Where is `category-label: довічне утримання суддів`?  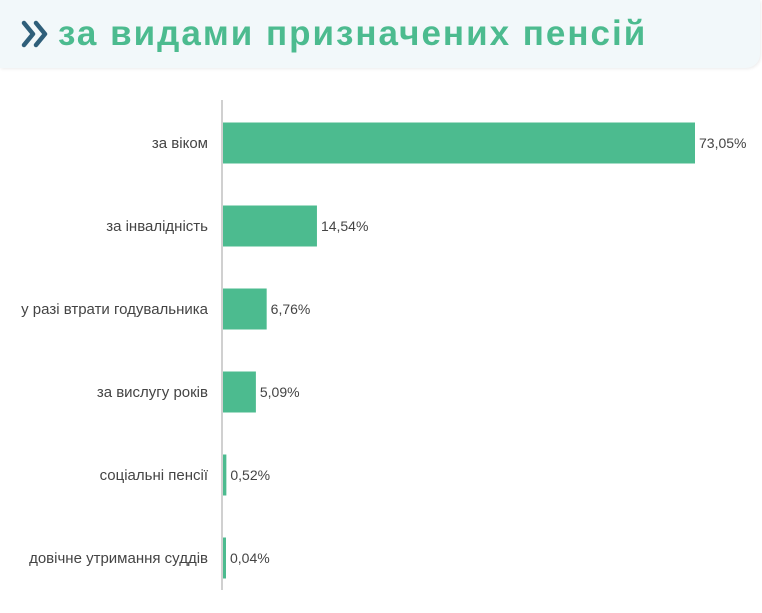 category-label: довічне утримання суддів is located at coordinates (118, 558).